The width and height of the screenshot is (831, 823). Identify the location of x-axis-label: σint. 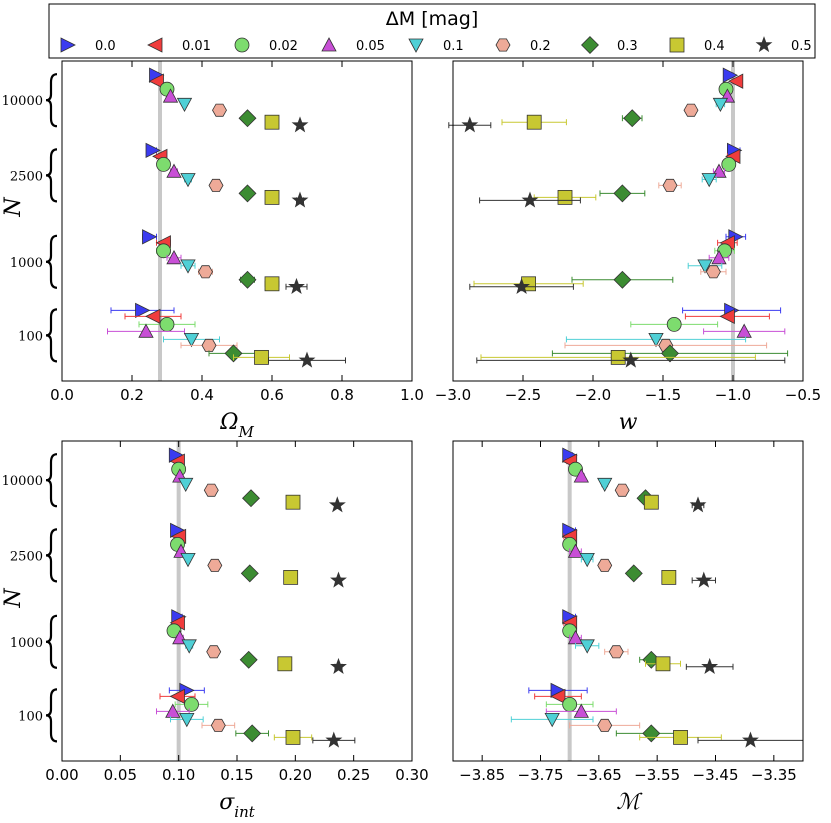
(237, 805).